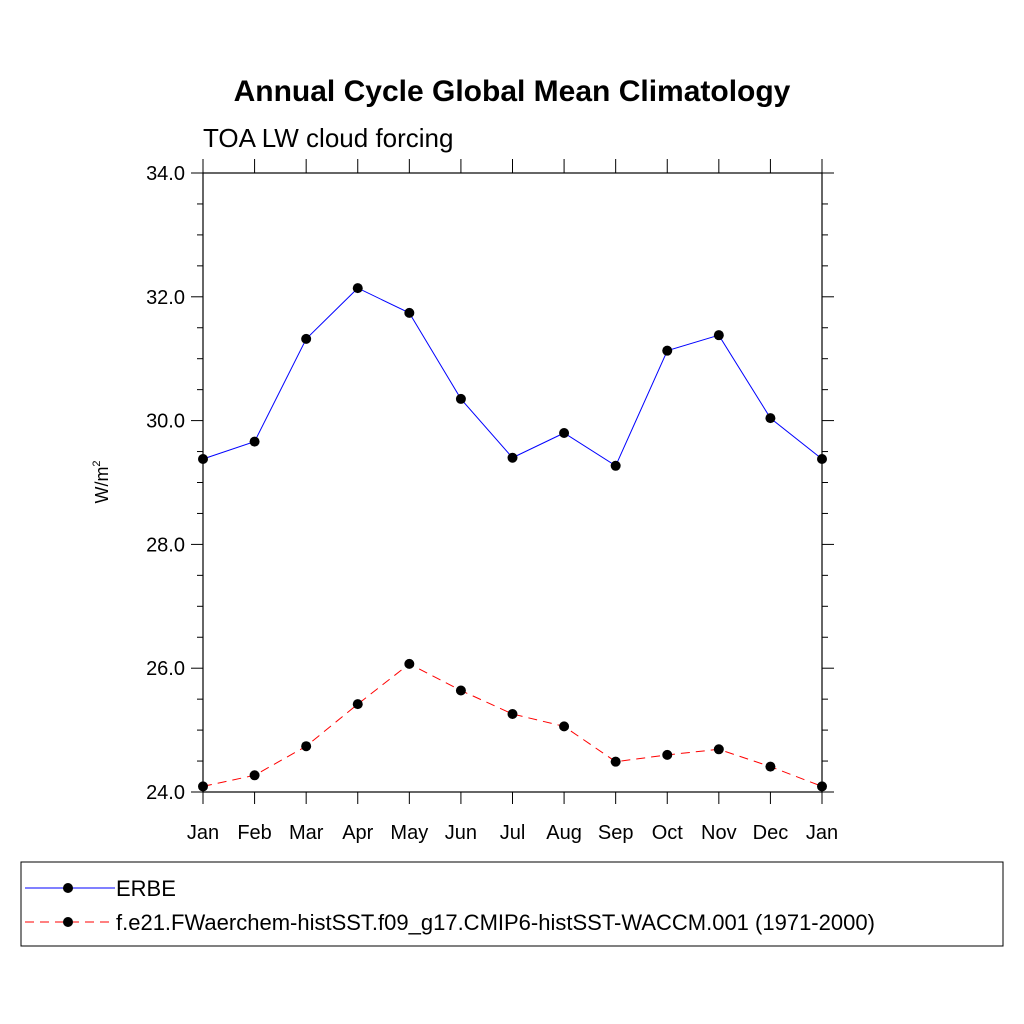 This screenshot has width=1024, height=1024. Describe the element at coordinates (165, 793) in the screenshot. I see `y-tick-label: 24.0` at that location.